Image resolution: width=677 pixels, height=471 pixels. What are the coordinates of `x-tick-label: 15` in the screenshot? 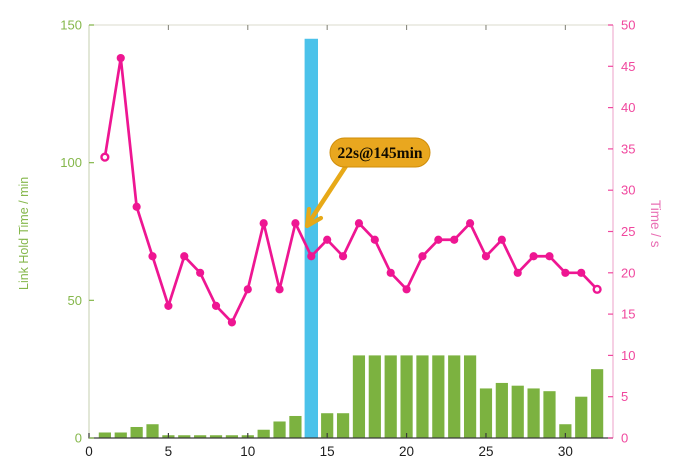 It's located at (327, 451).